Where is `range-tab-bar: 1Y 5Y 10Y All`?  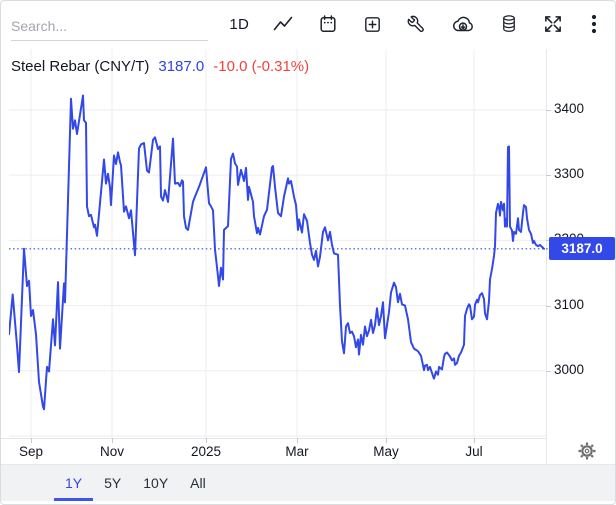 range-tab-bar: 1Y 5Y 10Y All is located at coordinates (308, 482).